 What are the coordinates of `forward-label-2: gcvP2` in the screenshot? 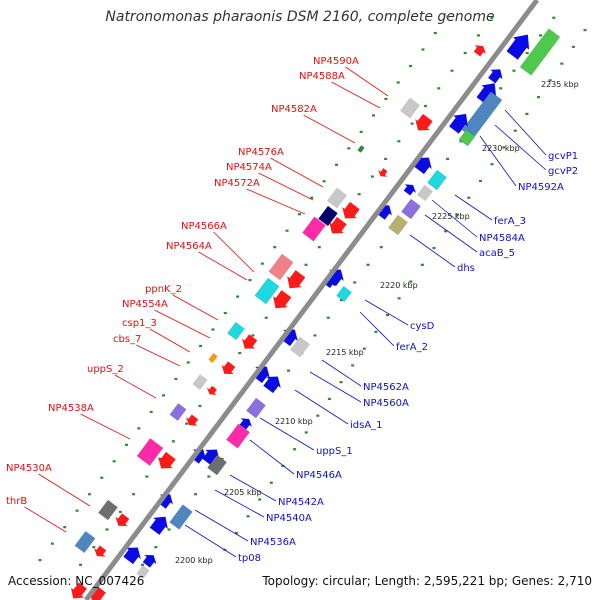 It's located at (563, 171).